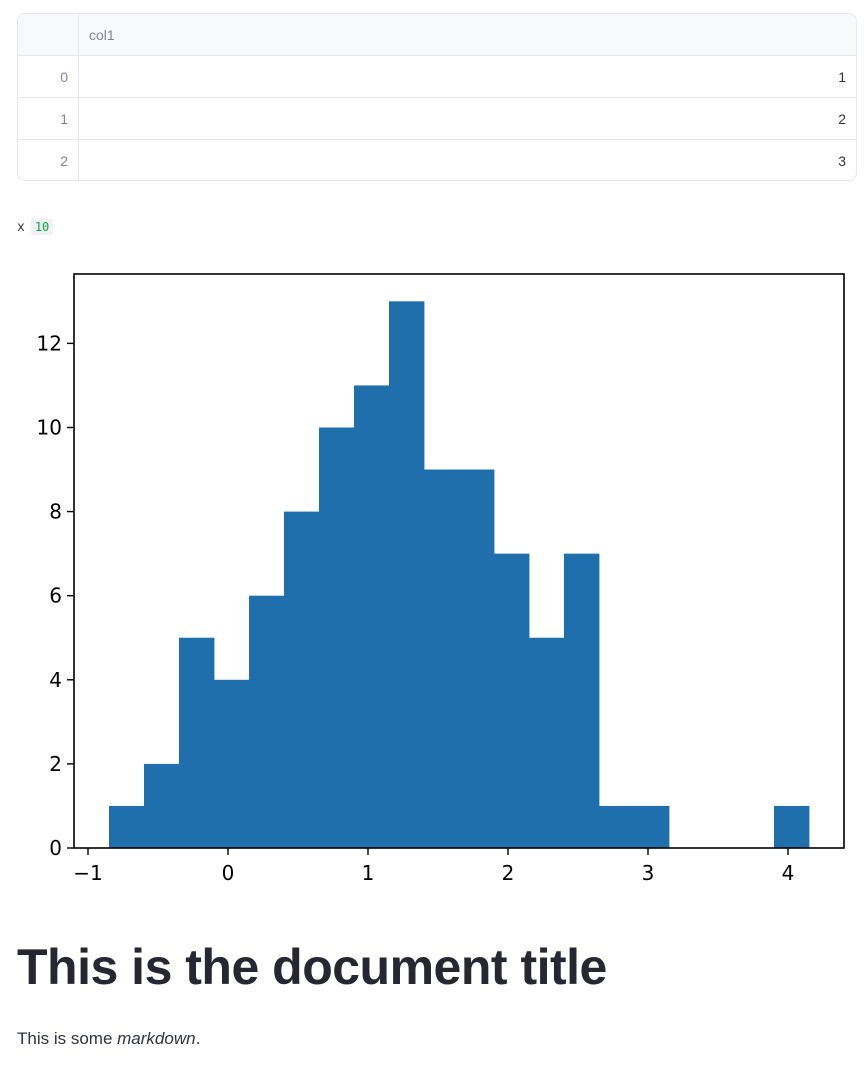 The height and width of the screenshot is (1080, 868). I want to click on y-tick-label: 6, so click(55, 596).